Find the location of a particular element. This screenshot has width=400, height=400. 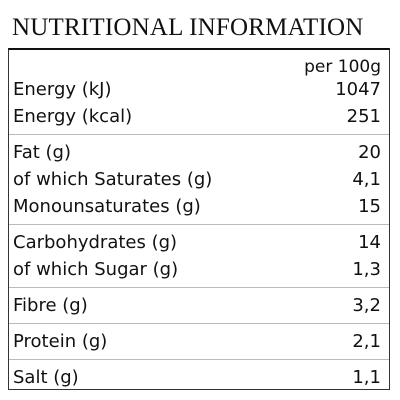

nutrient-value: 15 is located at coordinates (369, 206).